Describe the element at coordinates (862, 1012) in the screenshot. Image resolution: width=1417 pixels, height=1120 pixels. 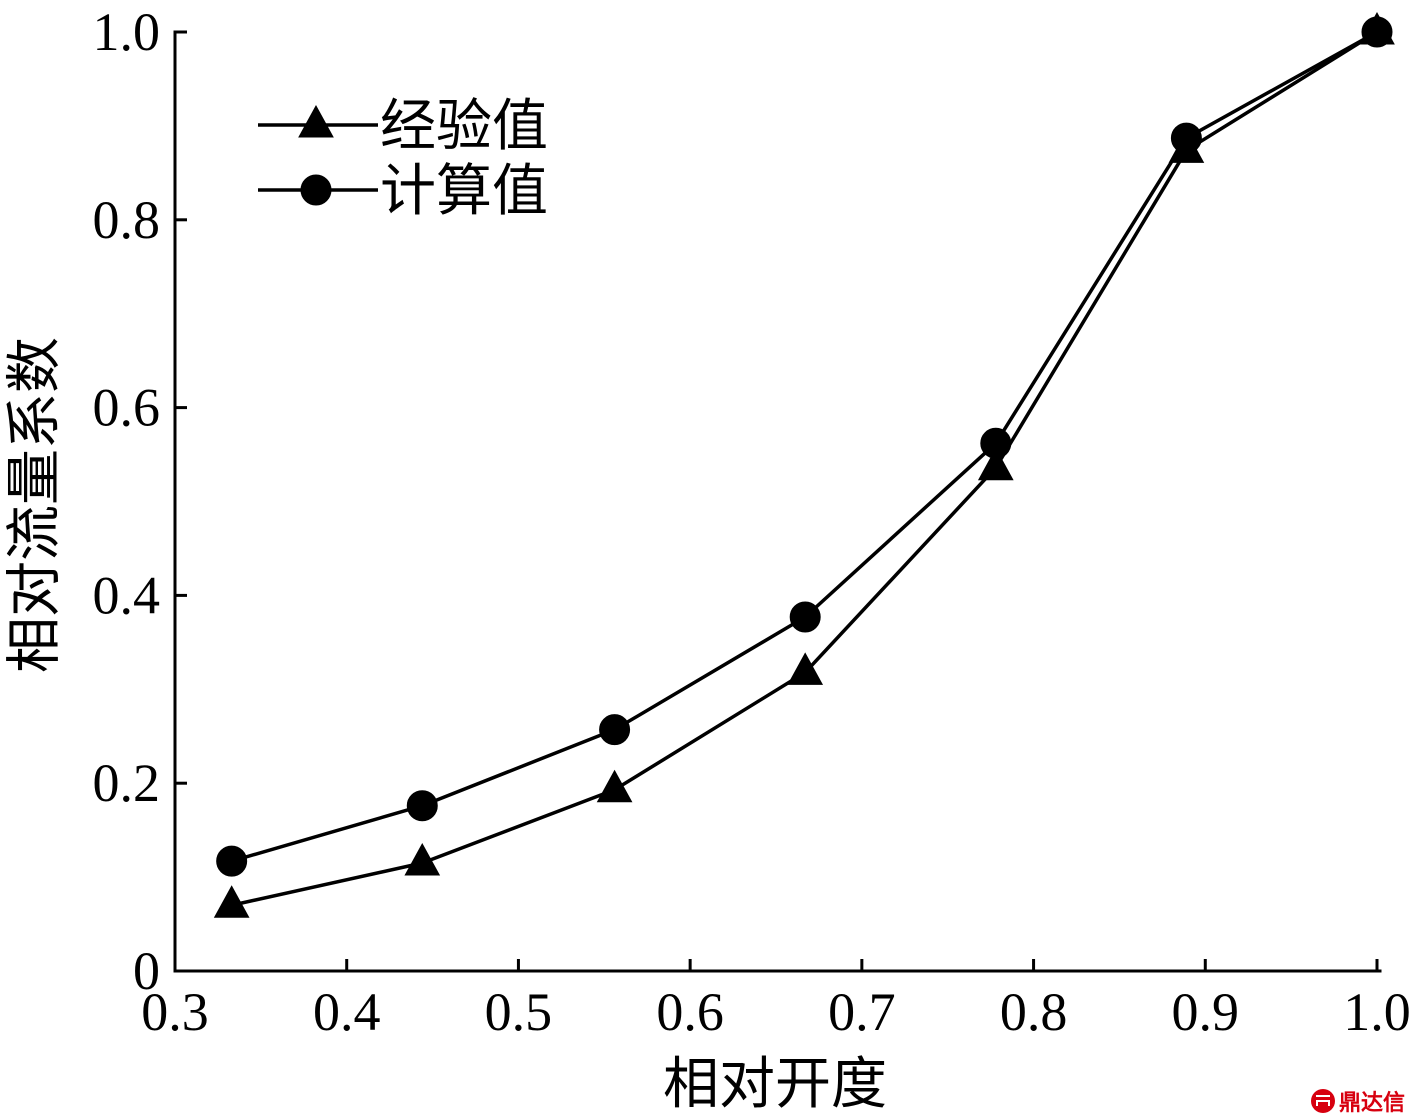
I see `x-tick-label: 0.7` at that location.